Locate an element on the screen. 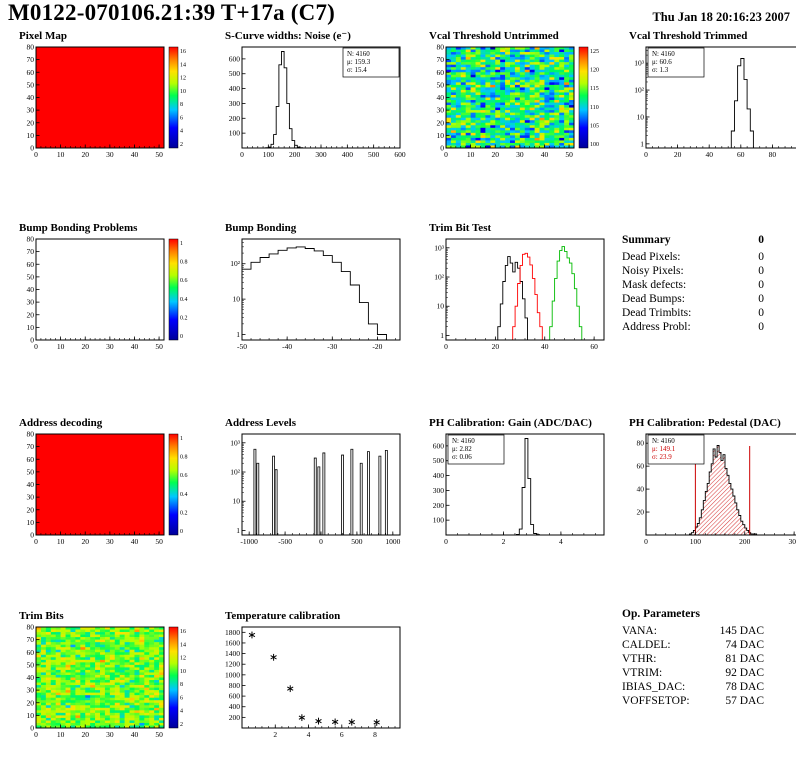 The image size is (796, 772). svg-text: 0.6 is located at coordinates (184, 281).